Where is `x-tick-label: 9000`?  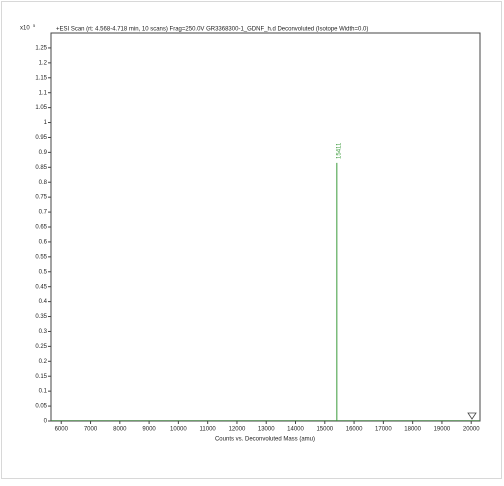 x-tick-label: 9000 is located at coordinates (149, 430).